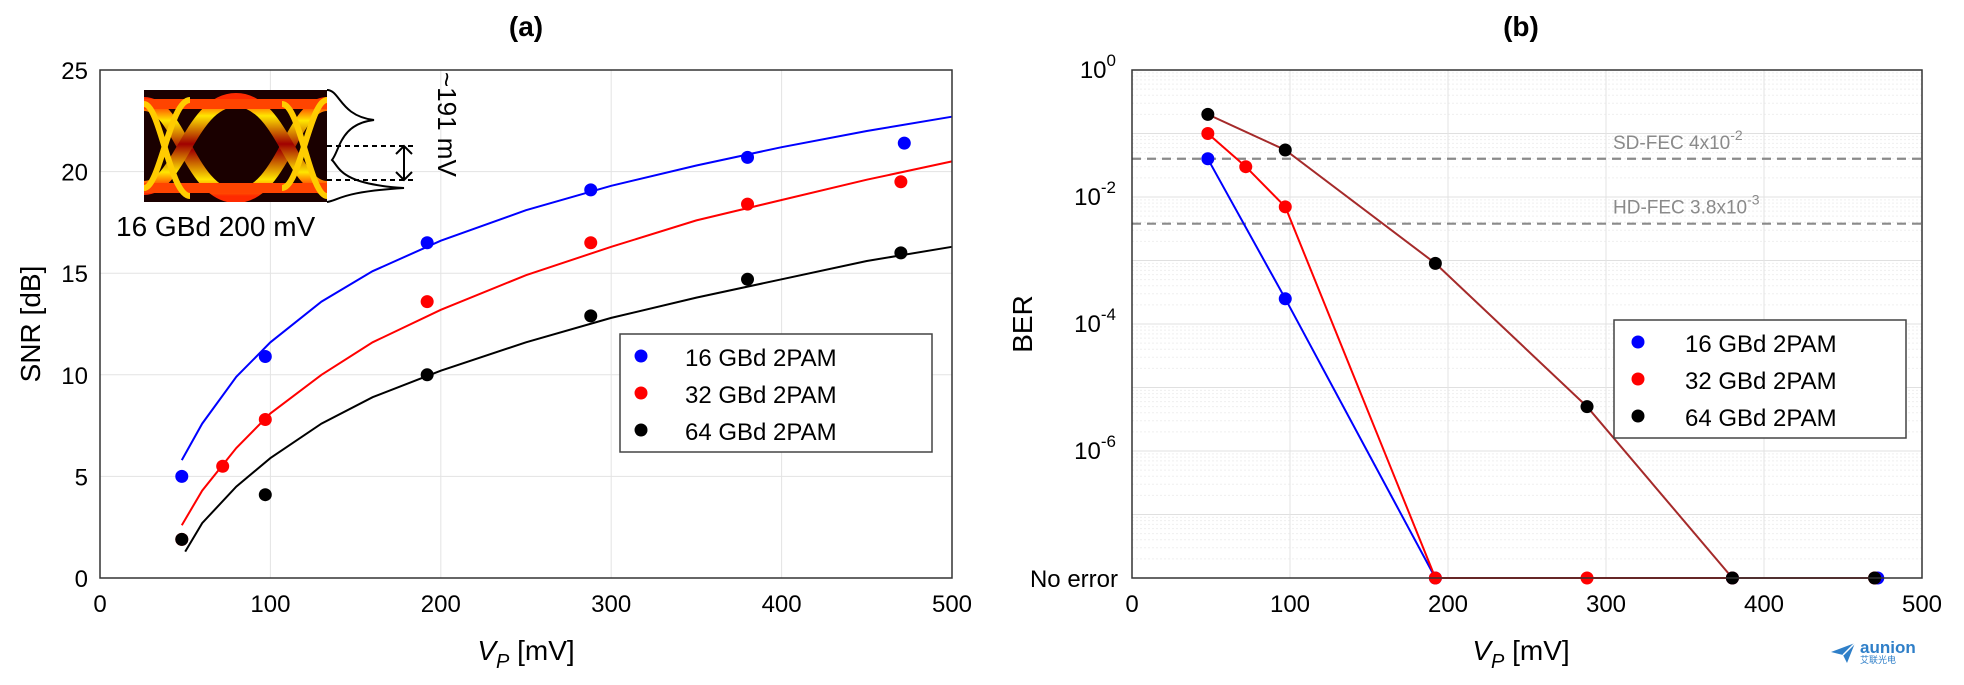 This screenshot has width=1964, height=685. What do you see at coordinates (1022, 324) in the screenshot?
I see `y-axis-label: BER` at bounding box center [1022, 324].